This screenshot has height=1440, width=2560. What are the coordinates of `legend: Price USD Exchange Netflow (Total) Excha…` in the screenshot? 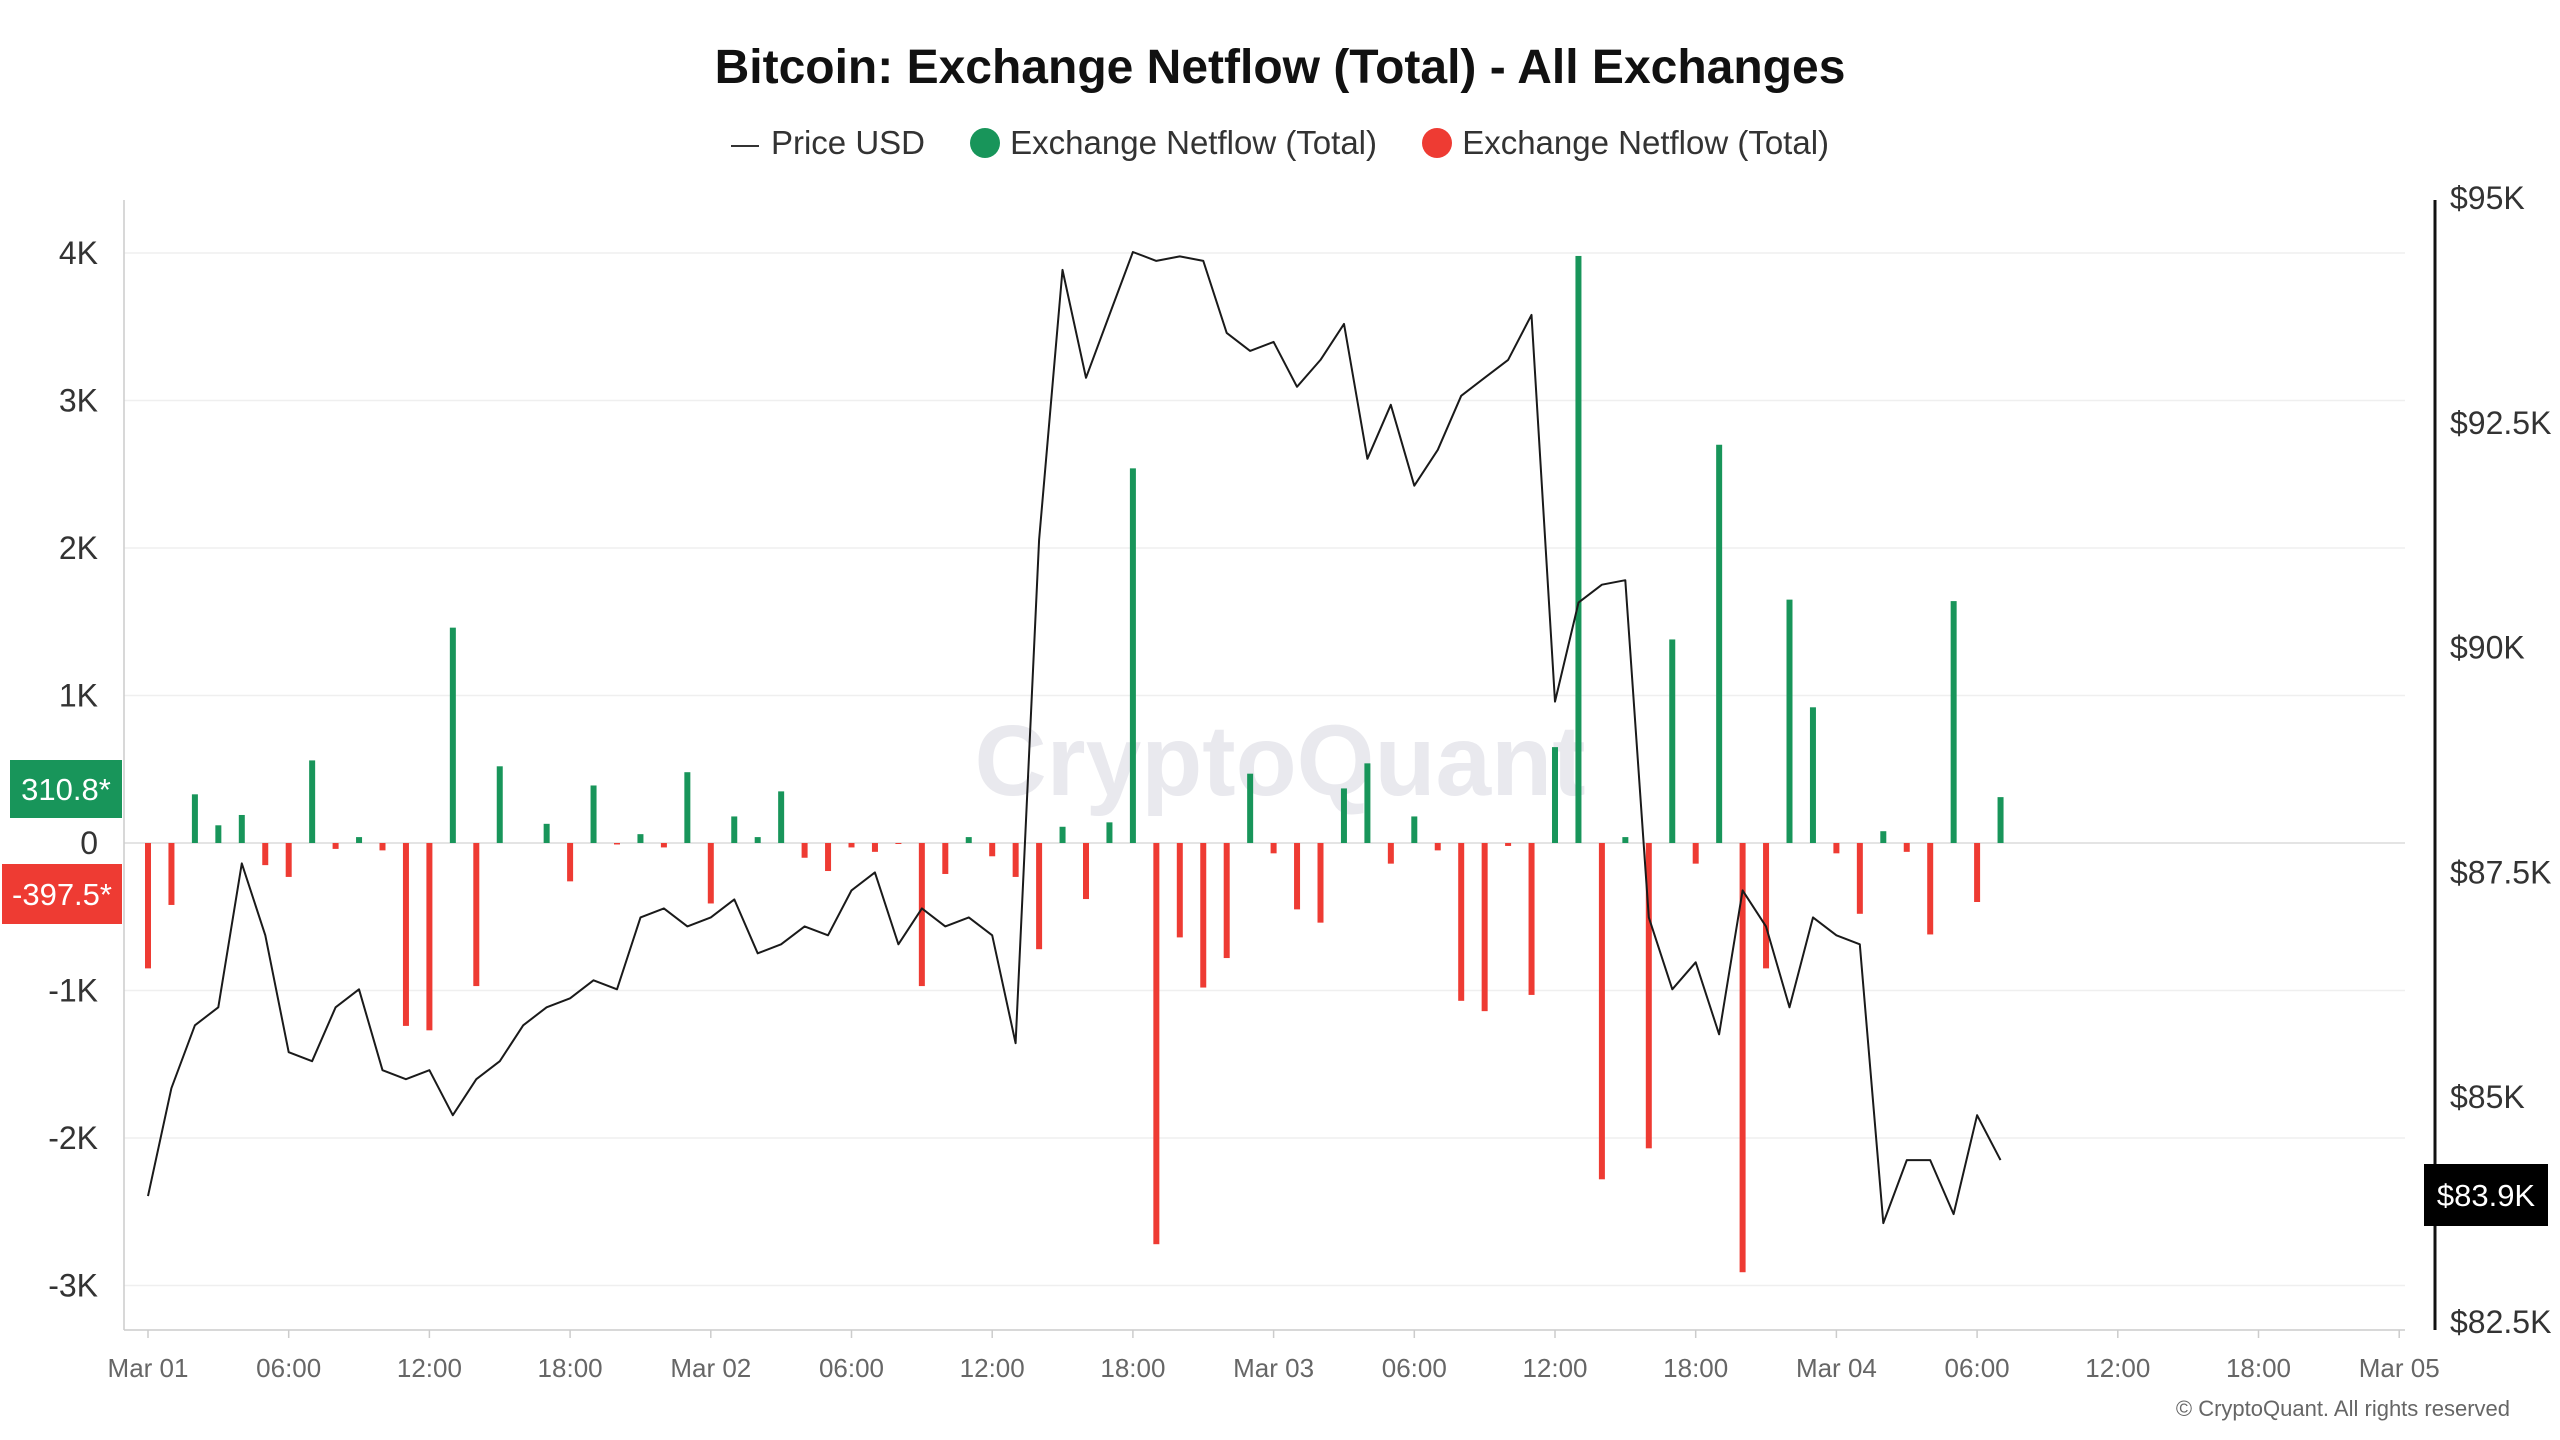 It's located at (1280, 142).